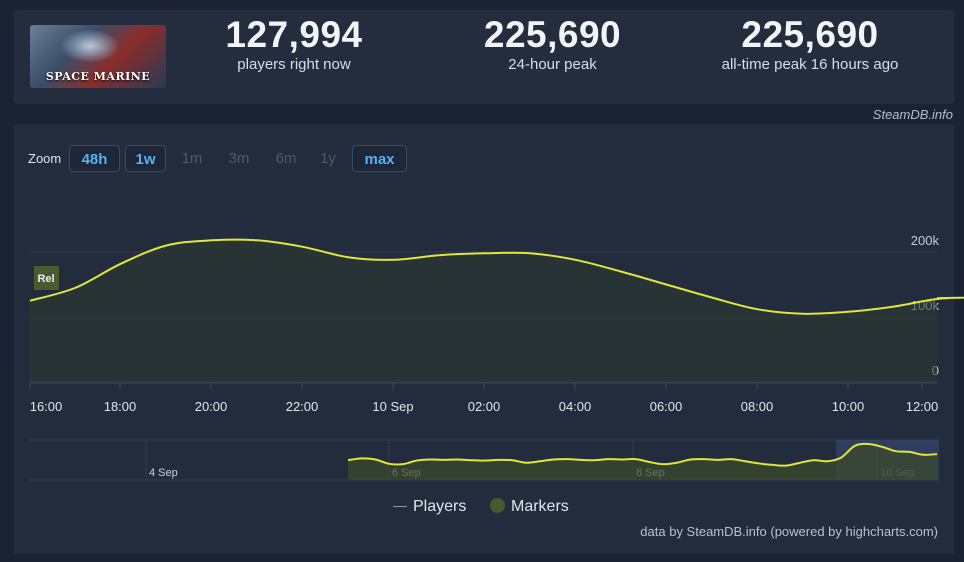 Image resolution: width=964 pixels, height=562 pixels. What do you see at coordinates (400, 507) in the screenshot?
I see `players-legend-line-icon` at bounding box center [400, 507].